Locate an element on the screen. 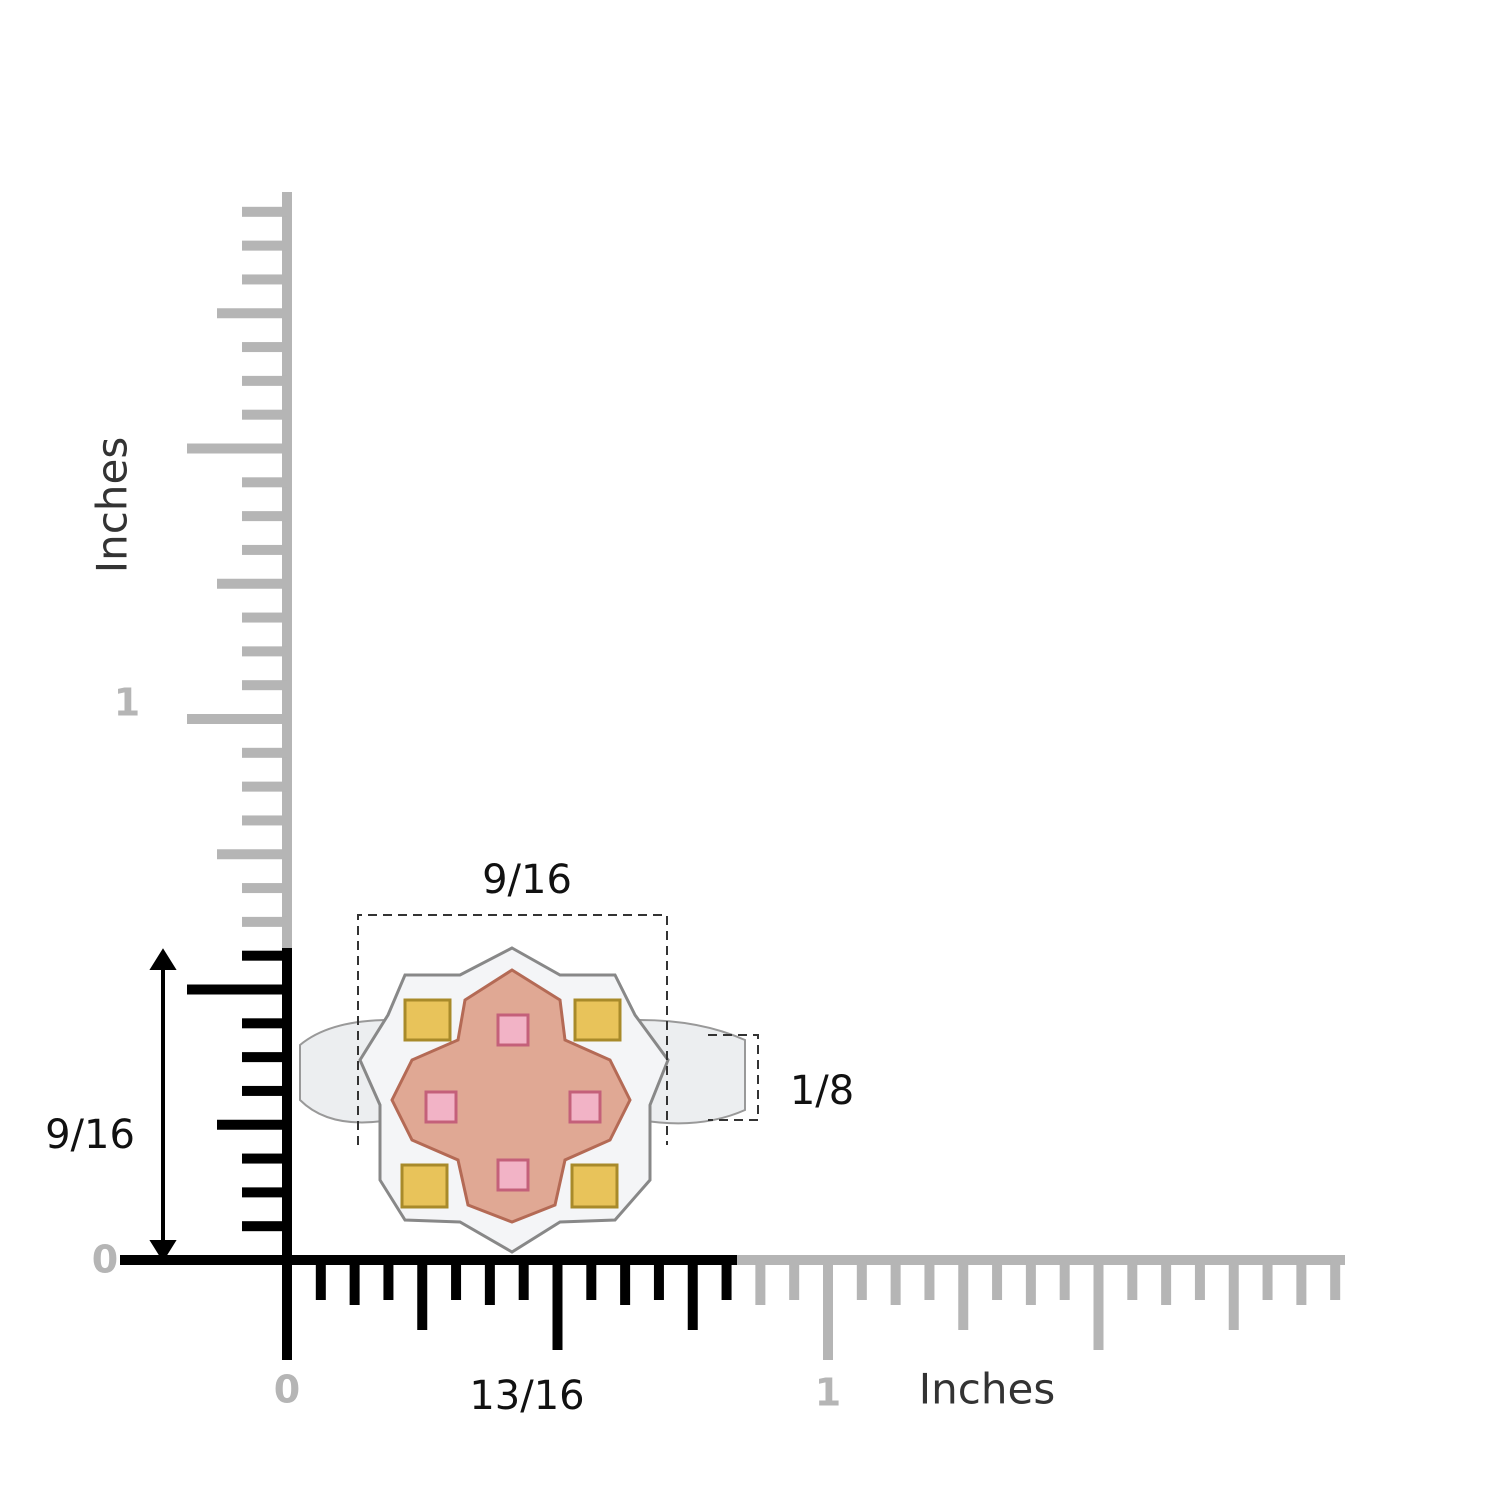 The width and height of the screenshot is (1500, 1500). width-label: 9/16 is located at coordinates (527, 880).